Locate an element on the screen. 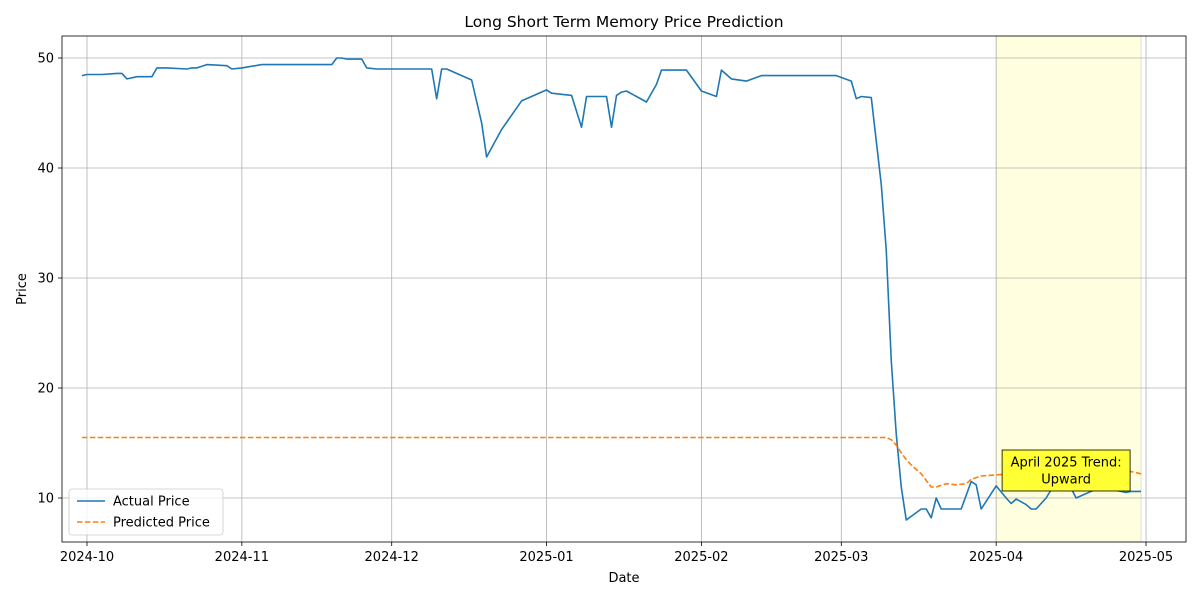 This screenshot has width=1200, height=600. y-tick-label: 30 is located at coordinates (45, 279).